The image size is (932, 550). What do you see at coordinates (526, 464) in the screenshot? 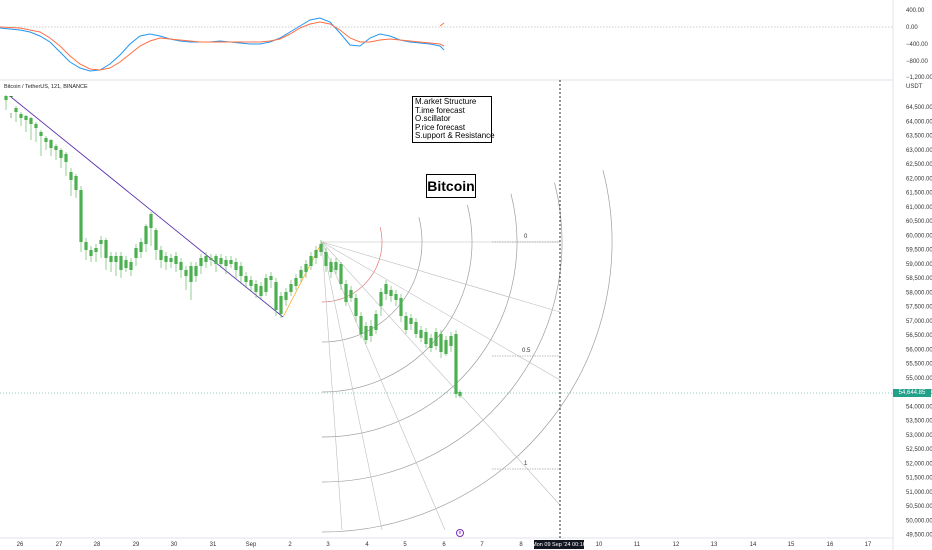
I see `fib-level-1-label: 1` at bounding box center [526, 464].